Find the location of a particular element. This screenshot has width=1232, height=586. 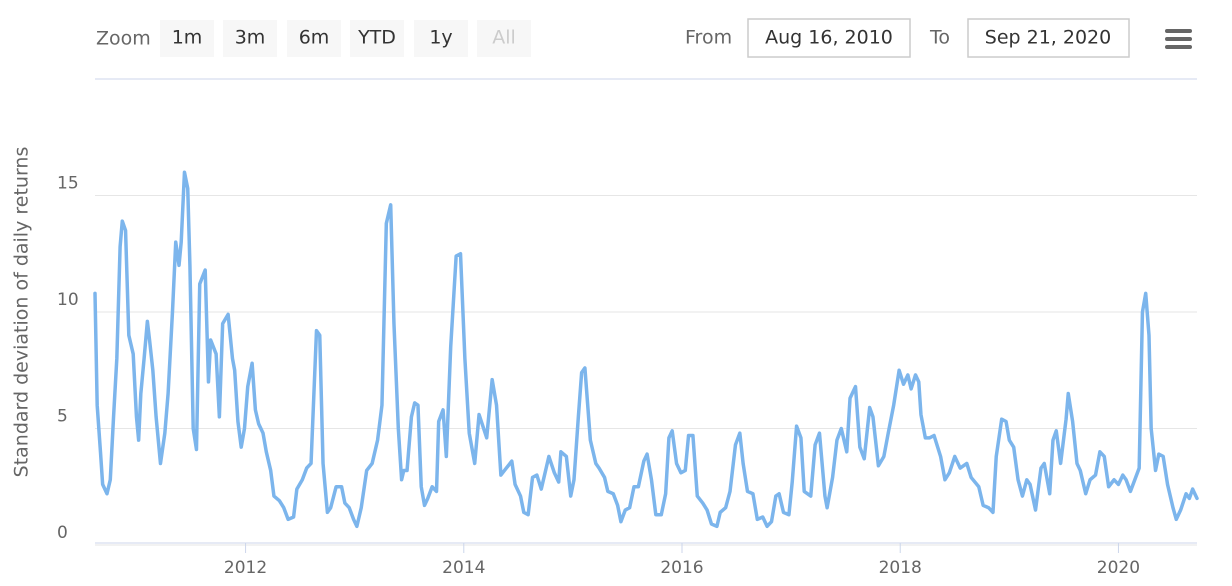

y-tick-label: 0 is located at coordinates (62, 533).